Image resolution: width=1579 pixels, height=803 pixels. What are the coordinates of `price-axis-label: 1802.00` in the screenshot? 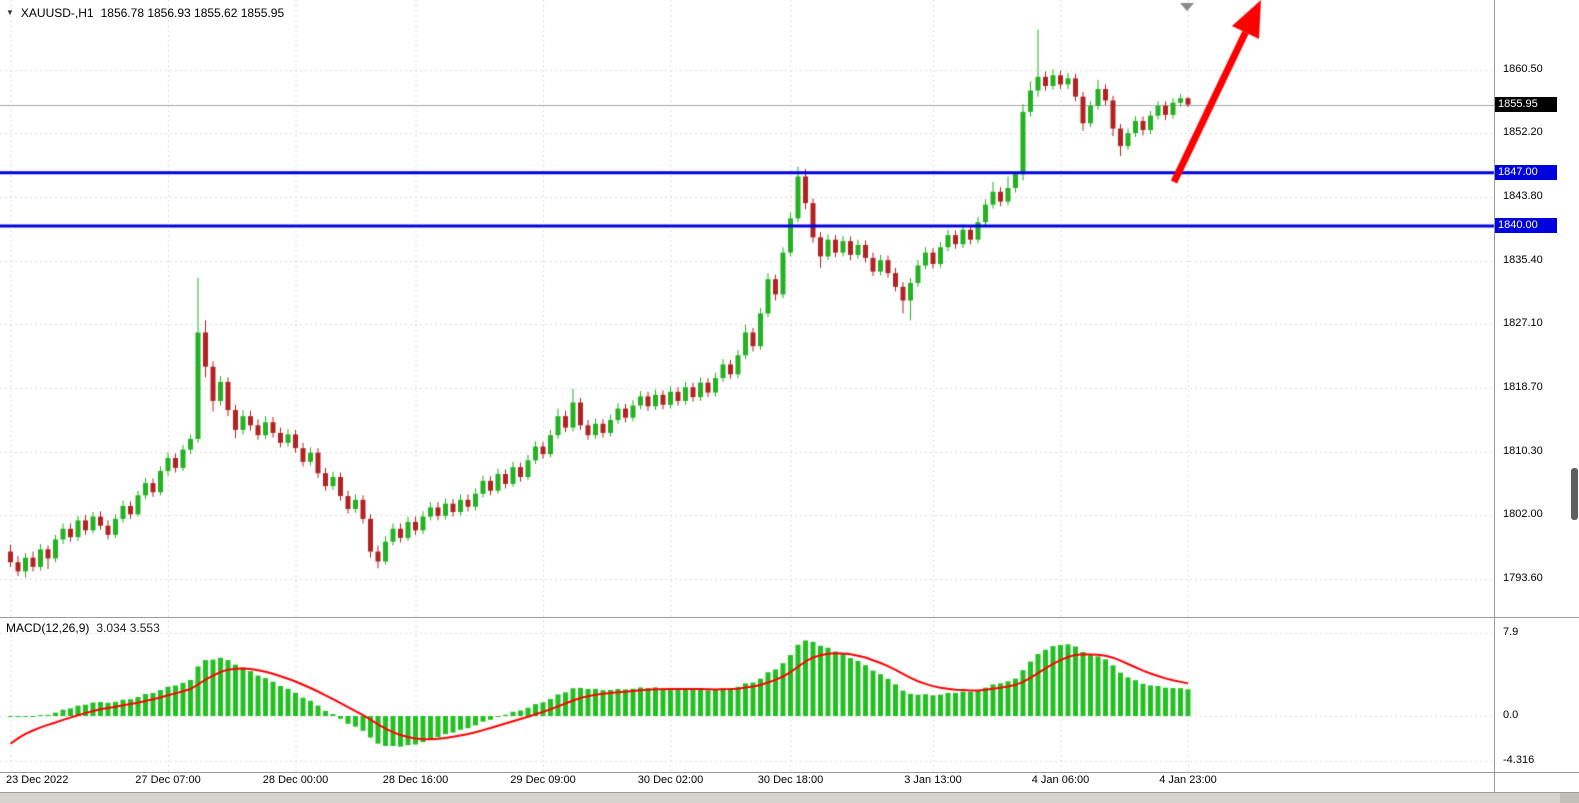 It's located at (1523, 514).